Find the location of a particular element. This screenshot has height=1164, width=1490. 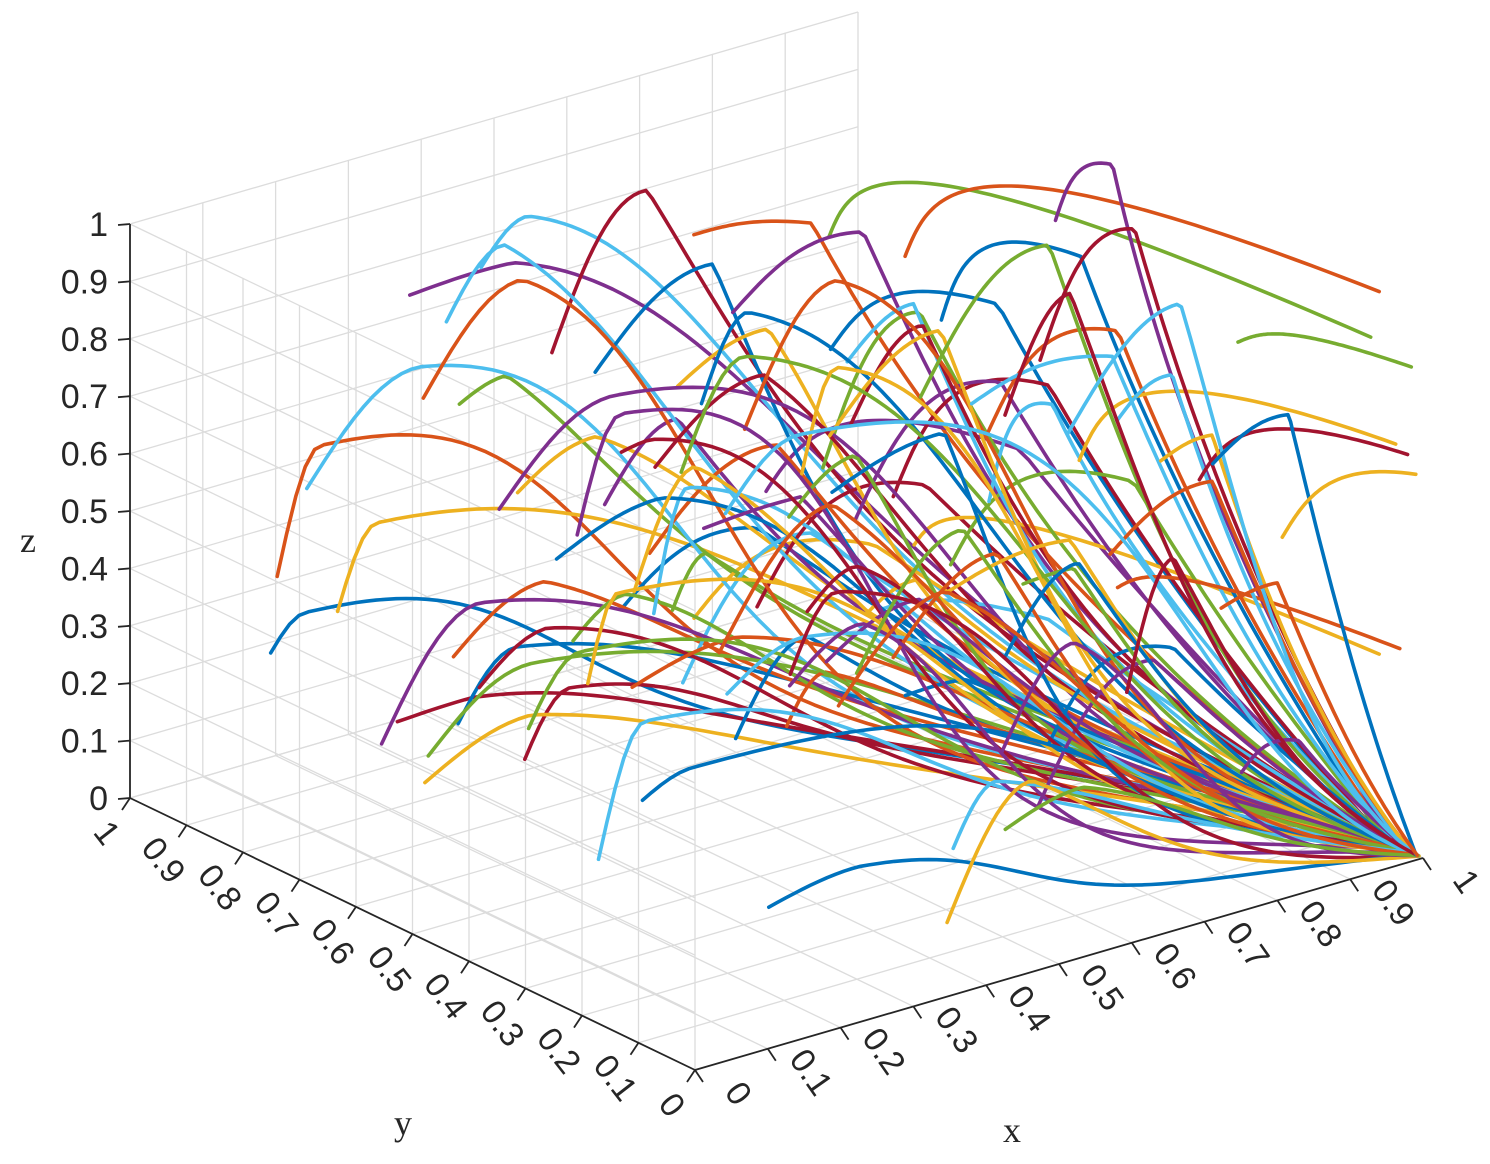

x-tick-label: 0.4 is located at coordinates (1029, 1009).